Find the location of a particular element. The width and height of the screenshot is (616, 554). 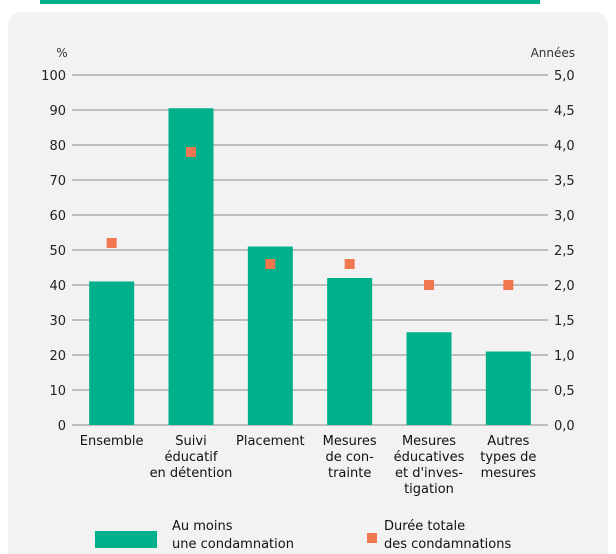

left-tick-label: 40 is located at coordinates (57, 286).